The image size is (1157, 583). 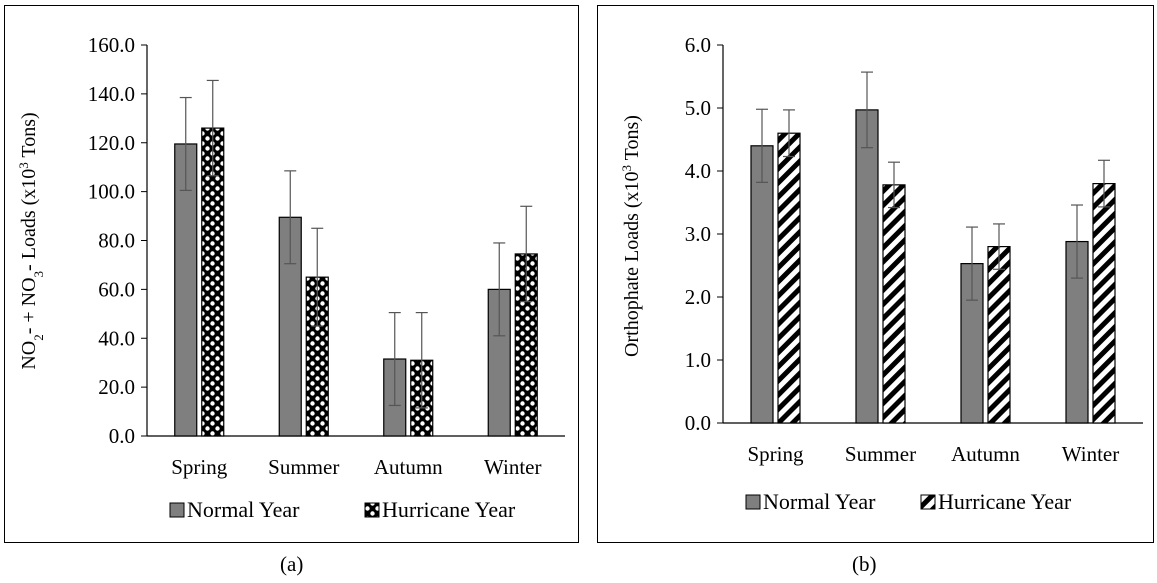 What do you see at coordinates (698, 108) in the screenshot?
I see `y-tick-label: 5.0` at bounding box center [698, 108].